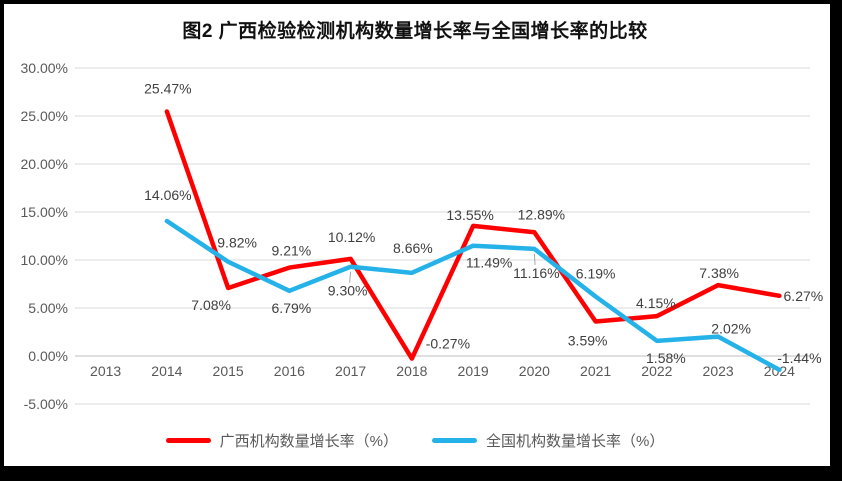 The width and height of the screenshot is (842, 481). What do you see at coordinates (167, 88) in the screenshot?
I see `data-label-guangxi: 25.47%` at bounding box center [167, 88].